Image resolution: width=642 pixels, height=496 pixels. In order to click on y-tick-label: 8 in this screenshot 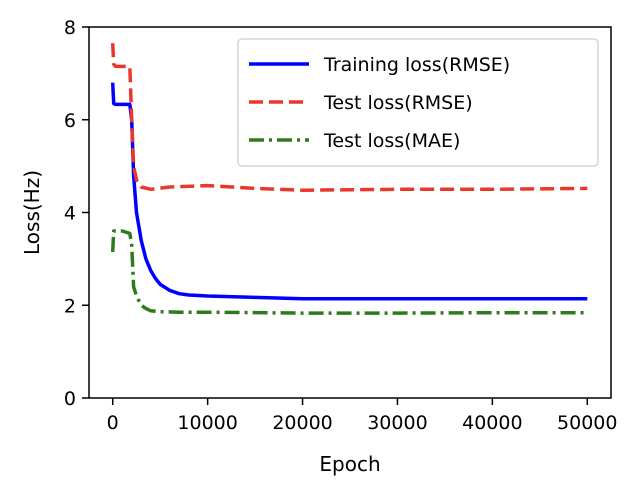, I will do `click(70, 28)`.